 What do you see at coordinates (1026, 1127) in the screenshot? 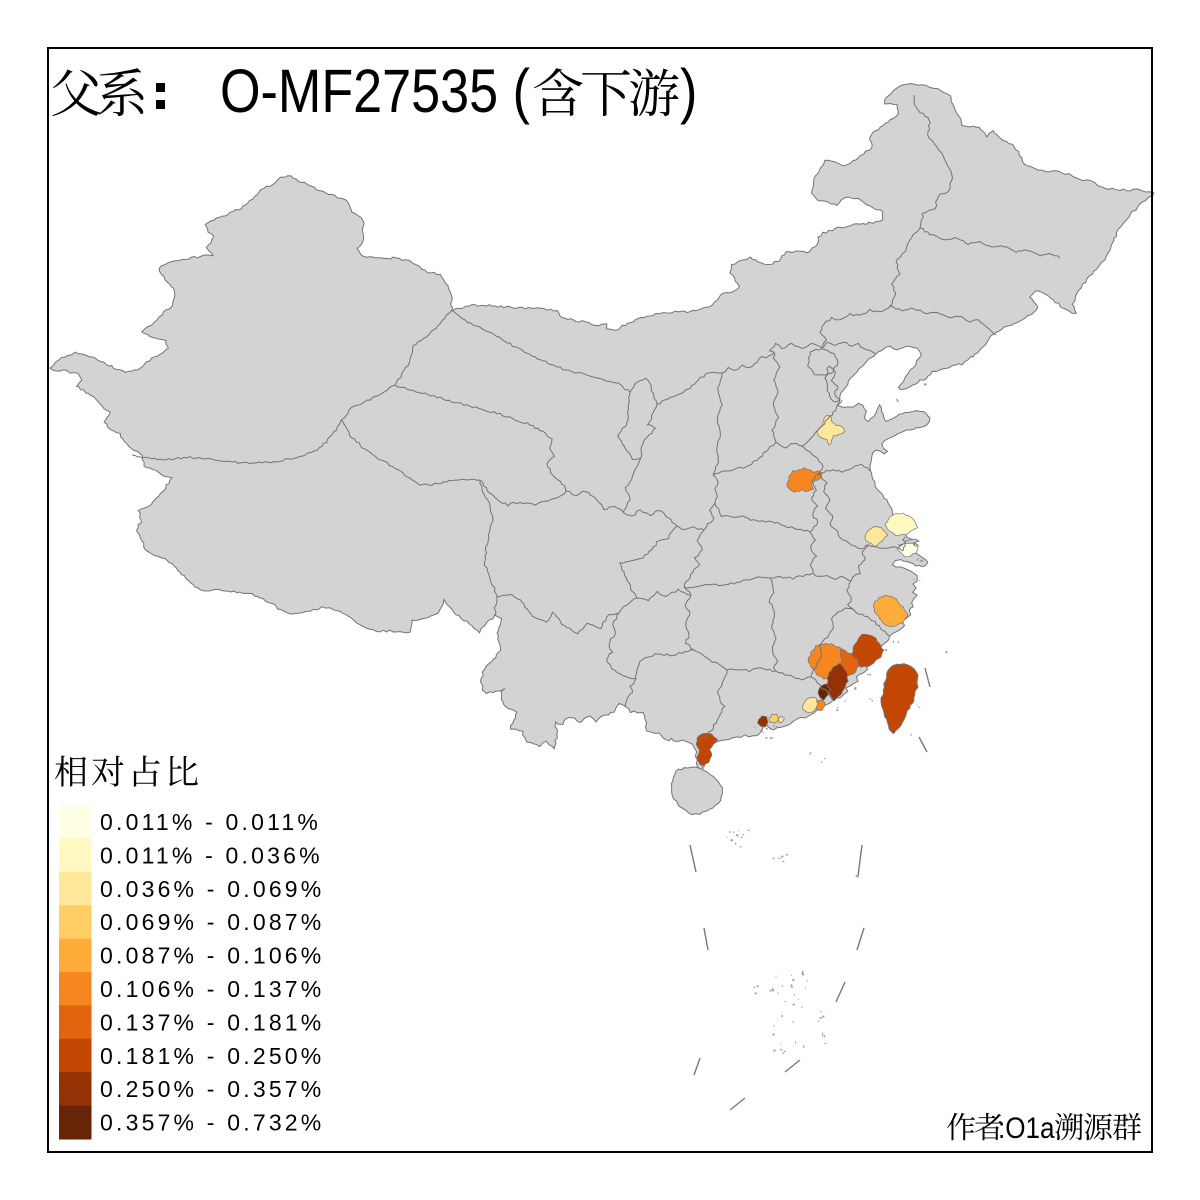
I see `svg-text: :O1a` at bounding box center [1026, 1127].